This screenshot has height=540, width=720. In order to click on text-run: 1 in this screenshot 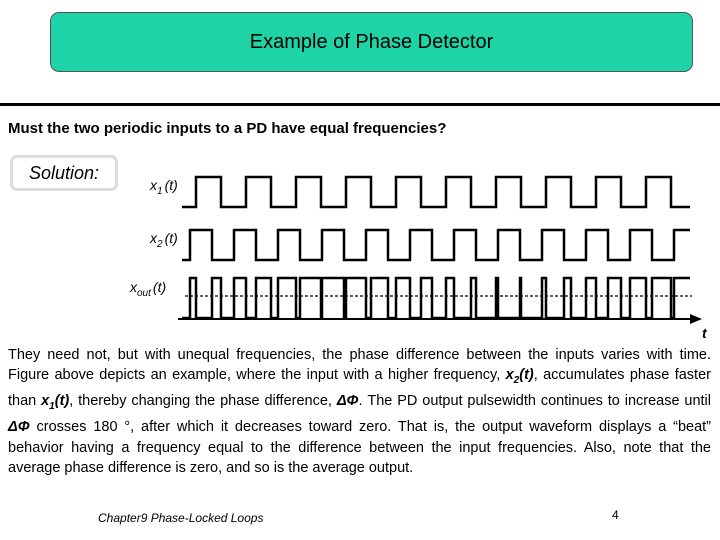, I will do `click(52, 407)`.